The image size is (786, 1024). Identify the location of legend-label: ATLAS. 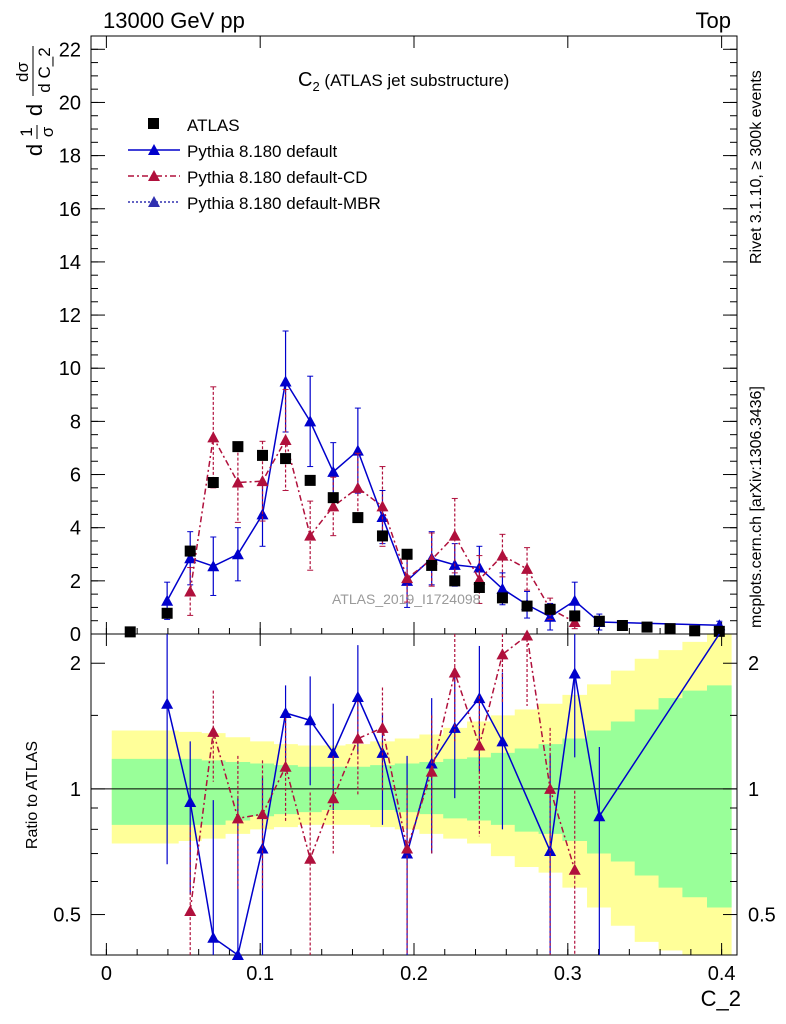
(213, 125).